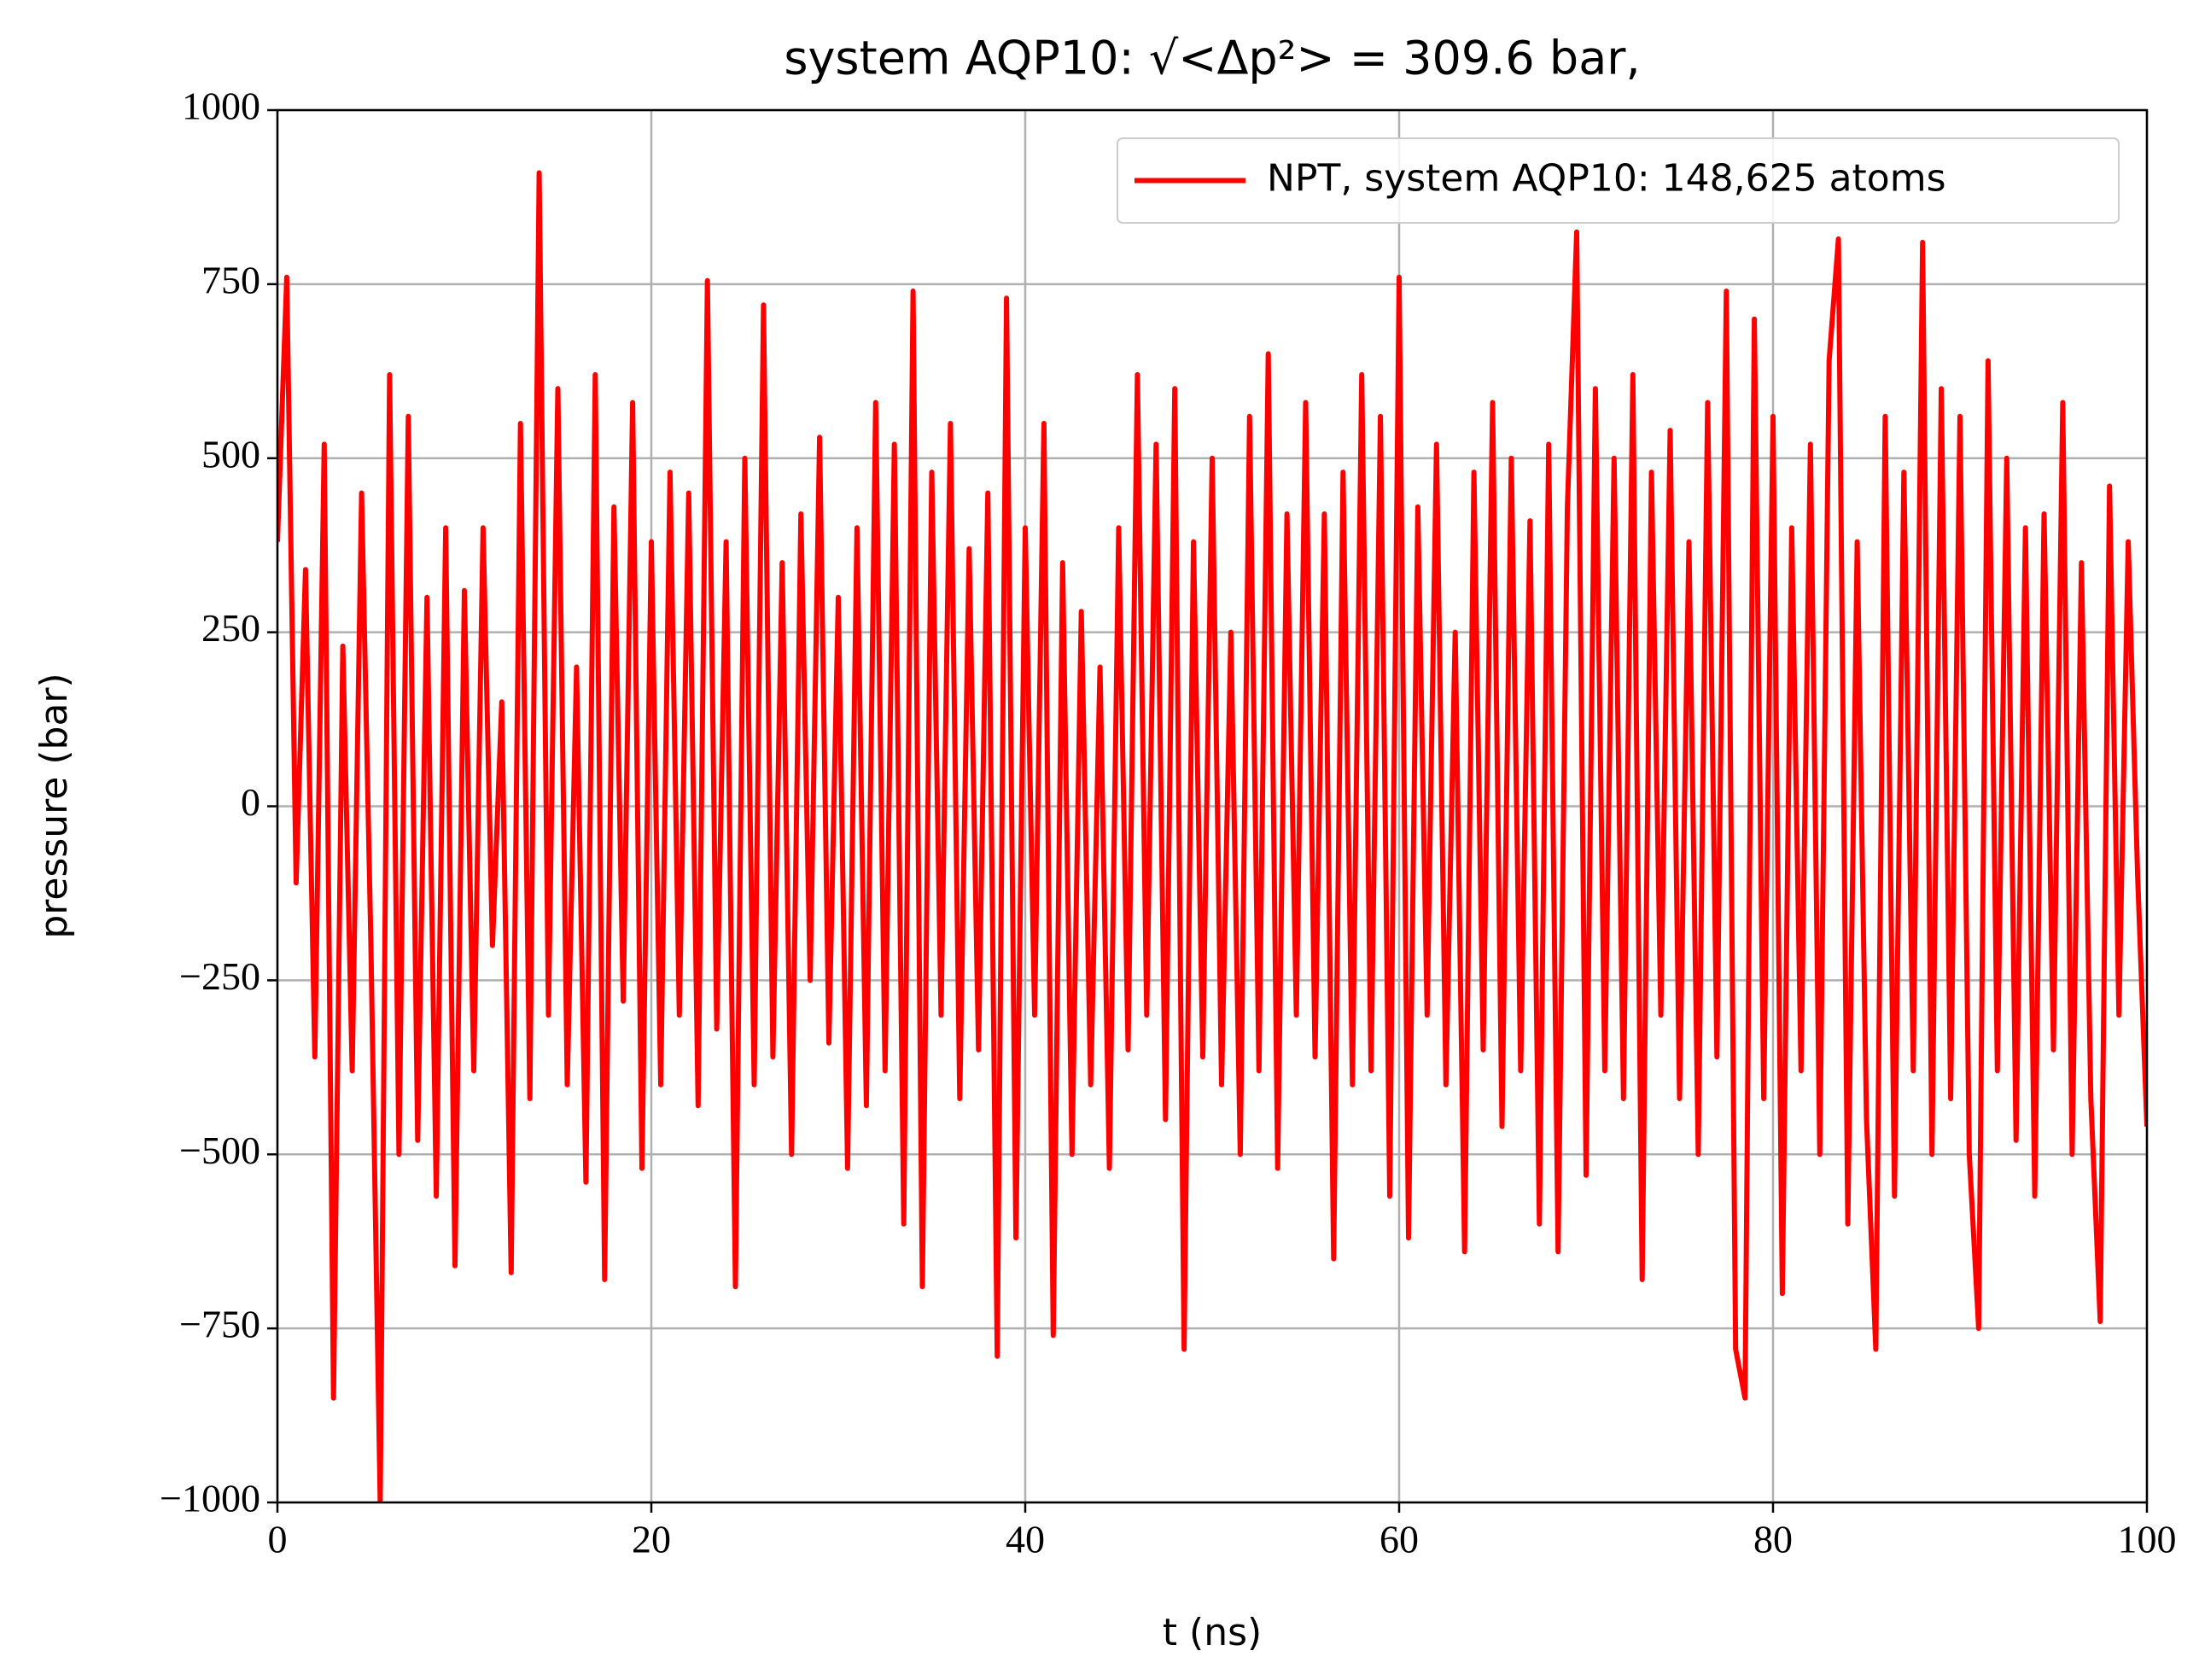 The width and height of the screenshot is (2199, 1680). What do you see at coordinates (210, 1498) in the screenshot?
I see `y-tick-label: −1000` at bounding box center [210, 1498].